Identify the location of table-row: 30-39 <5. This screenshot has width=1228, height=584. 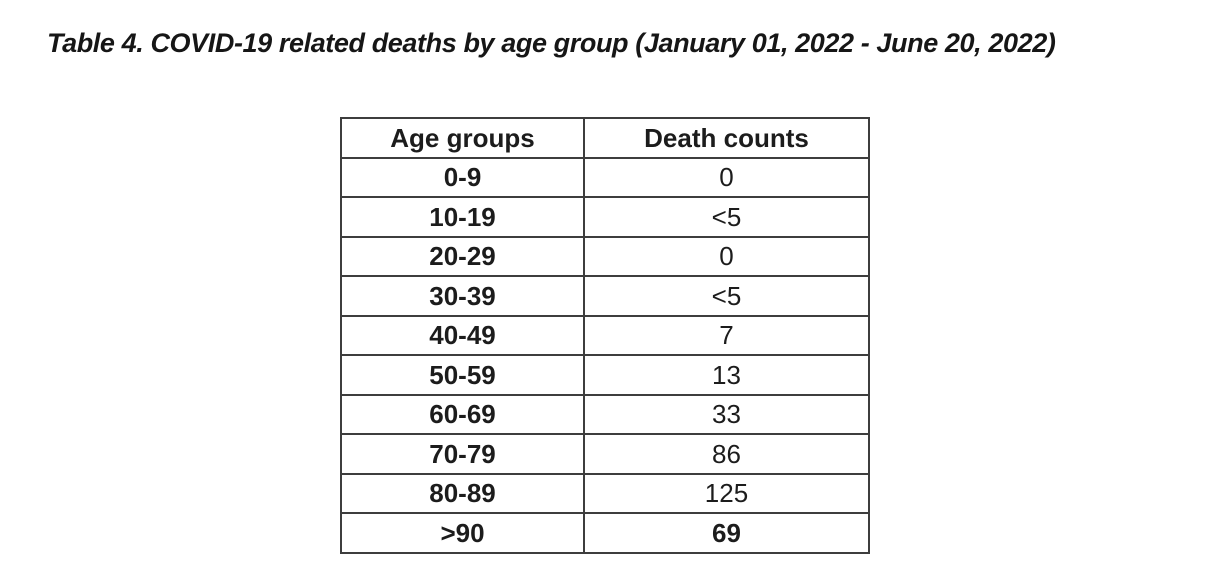
(605, 296).